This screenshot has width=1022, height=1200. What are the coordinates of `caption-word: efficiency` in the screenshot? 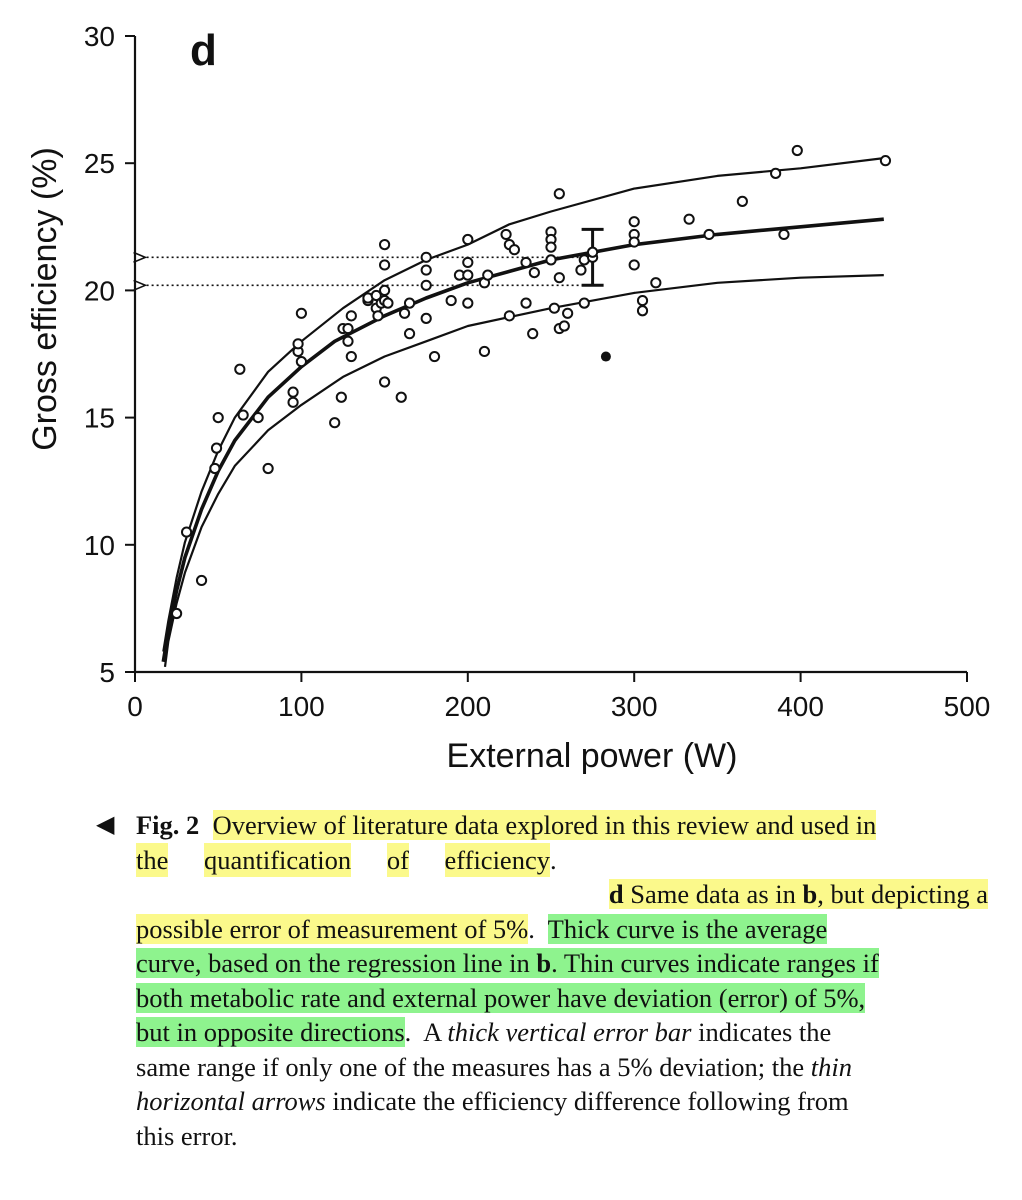 It's located at (497, 859).